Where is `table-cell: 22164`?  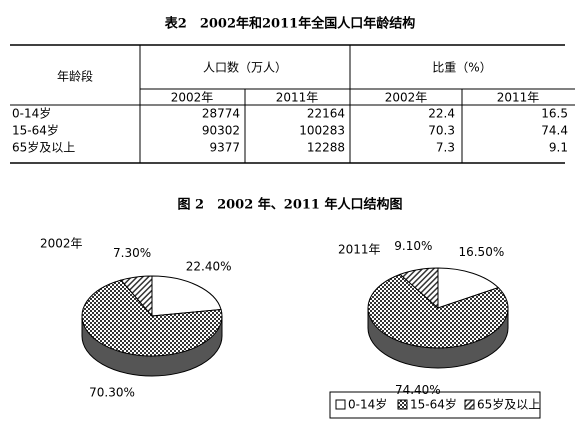 table-cell: 22164 is located at coordinates (326, 114).